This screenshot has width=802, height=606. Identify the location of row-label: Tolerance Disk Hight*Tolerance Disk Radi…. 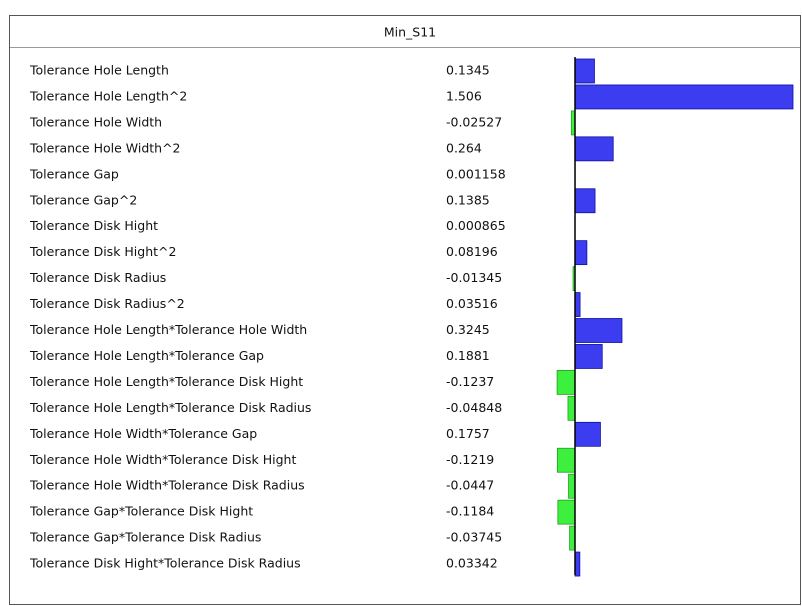
(165, 563).